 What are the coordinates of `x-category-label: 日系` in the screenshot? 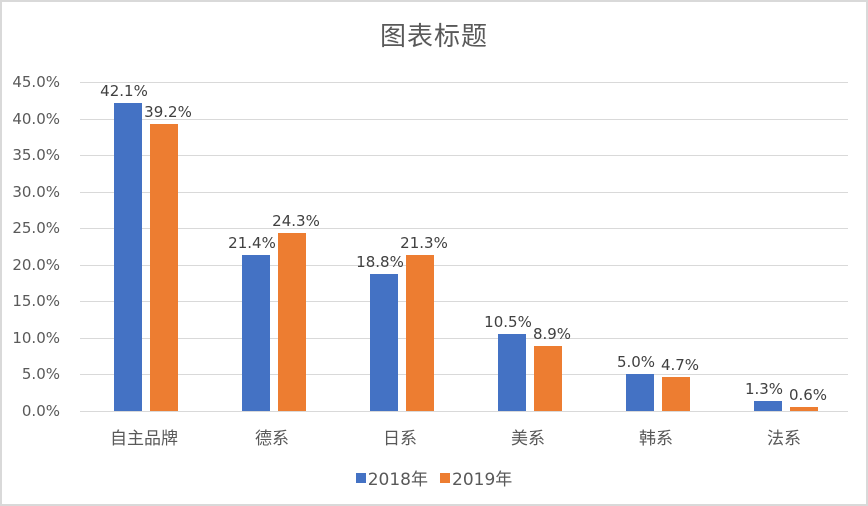 It's located at (400, 439).